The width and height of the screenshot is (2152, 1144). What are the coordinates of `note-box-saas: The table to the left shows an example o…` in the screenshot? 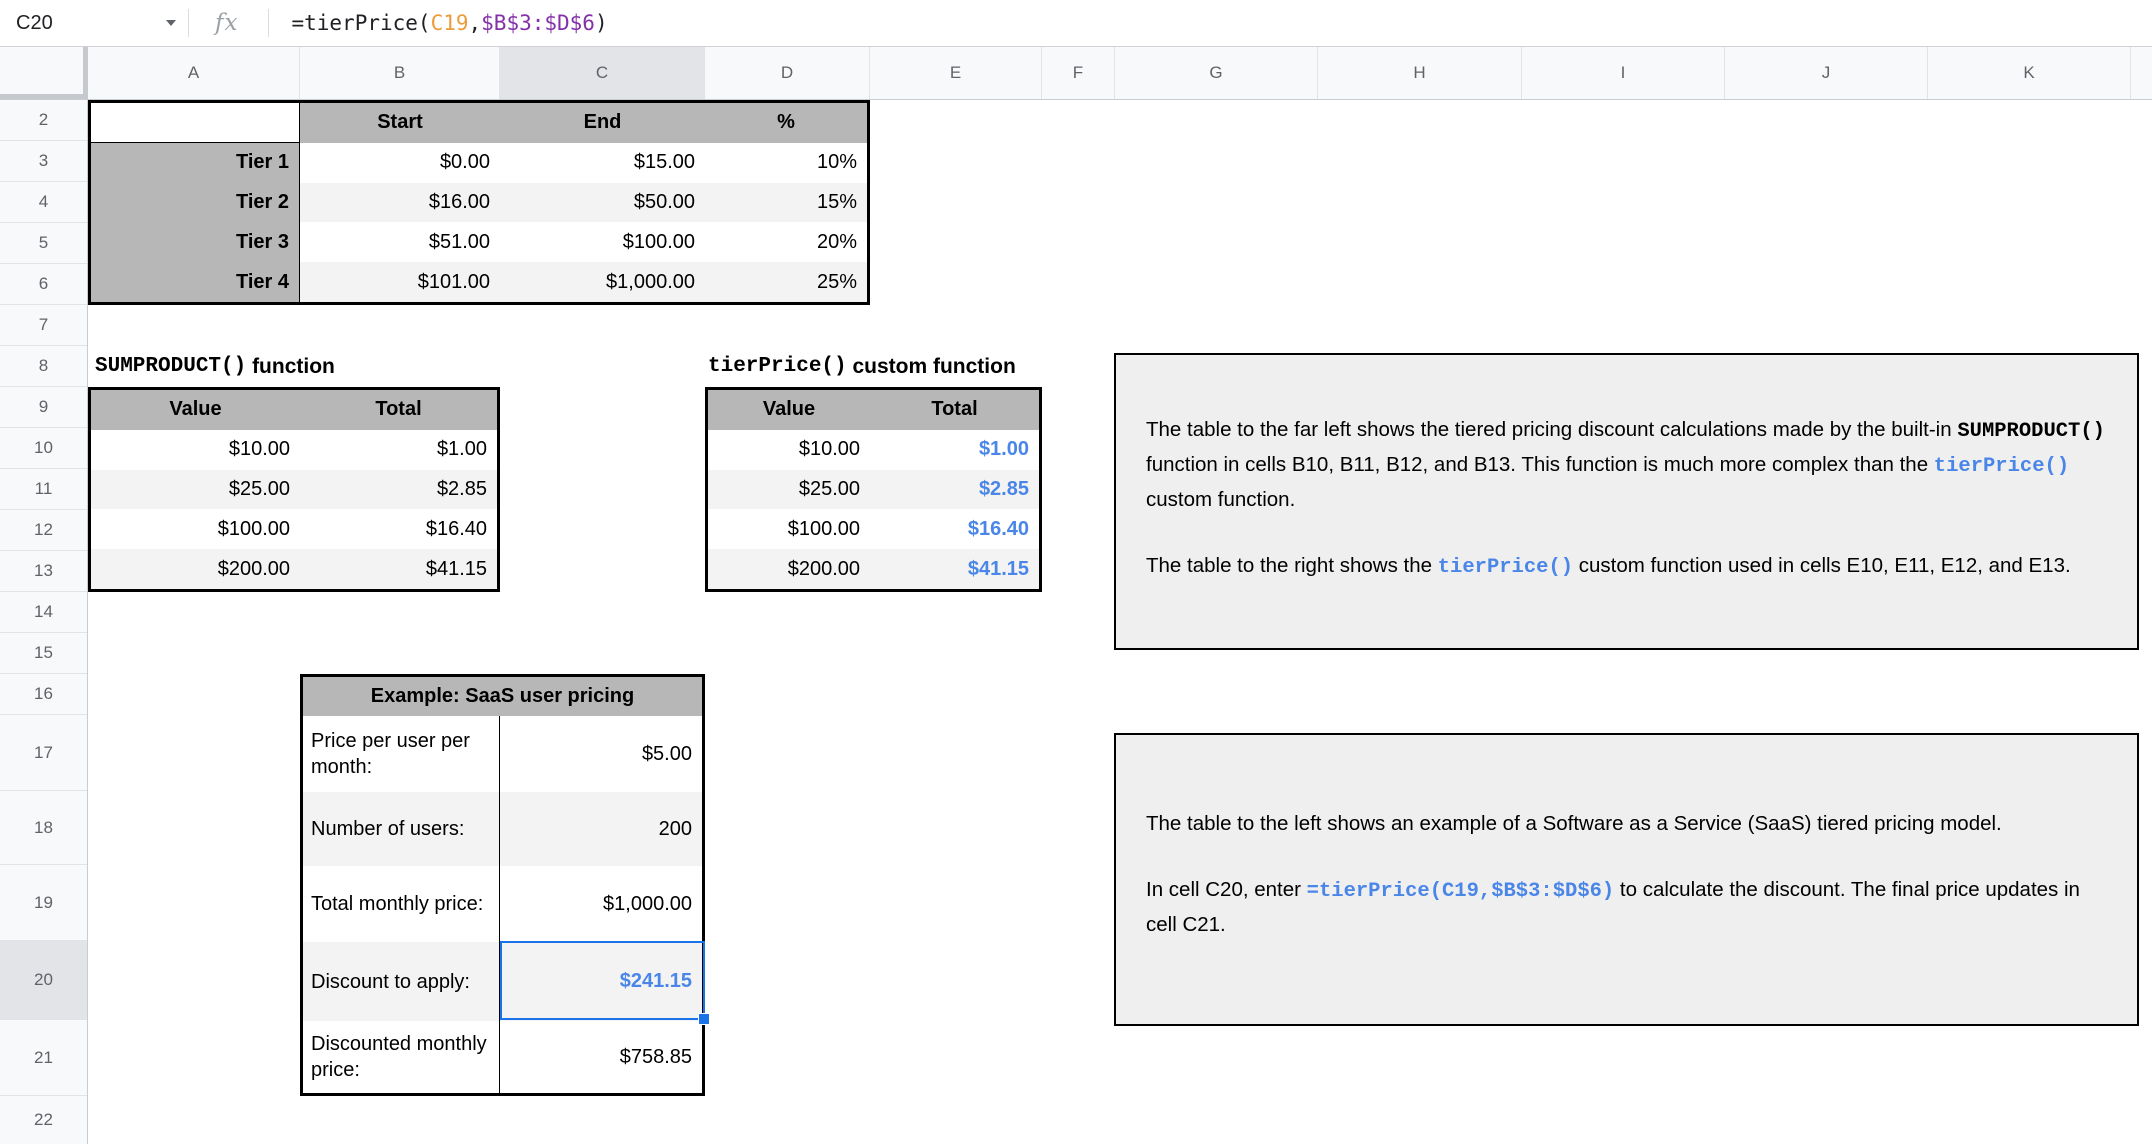 It's located at (1626, 879).